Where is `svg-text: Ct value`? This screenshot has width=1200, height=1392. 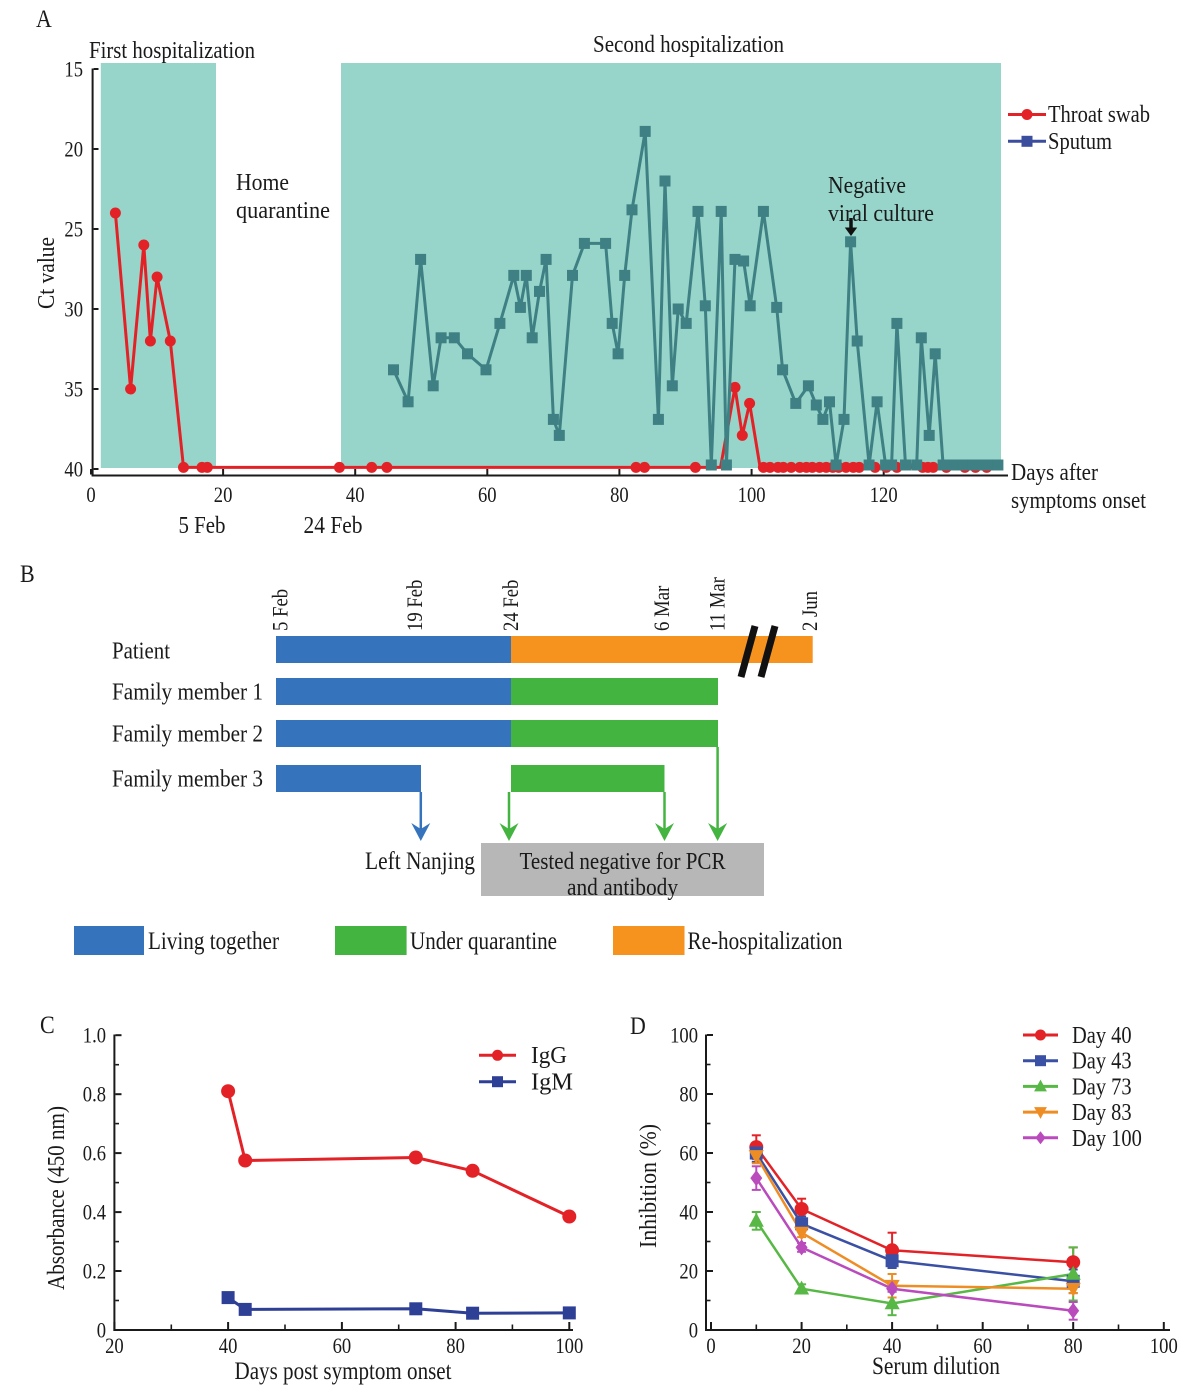 svg-text: Ct value is located at coordinates (47, 273).